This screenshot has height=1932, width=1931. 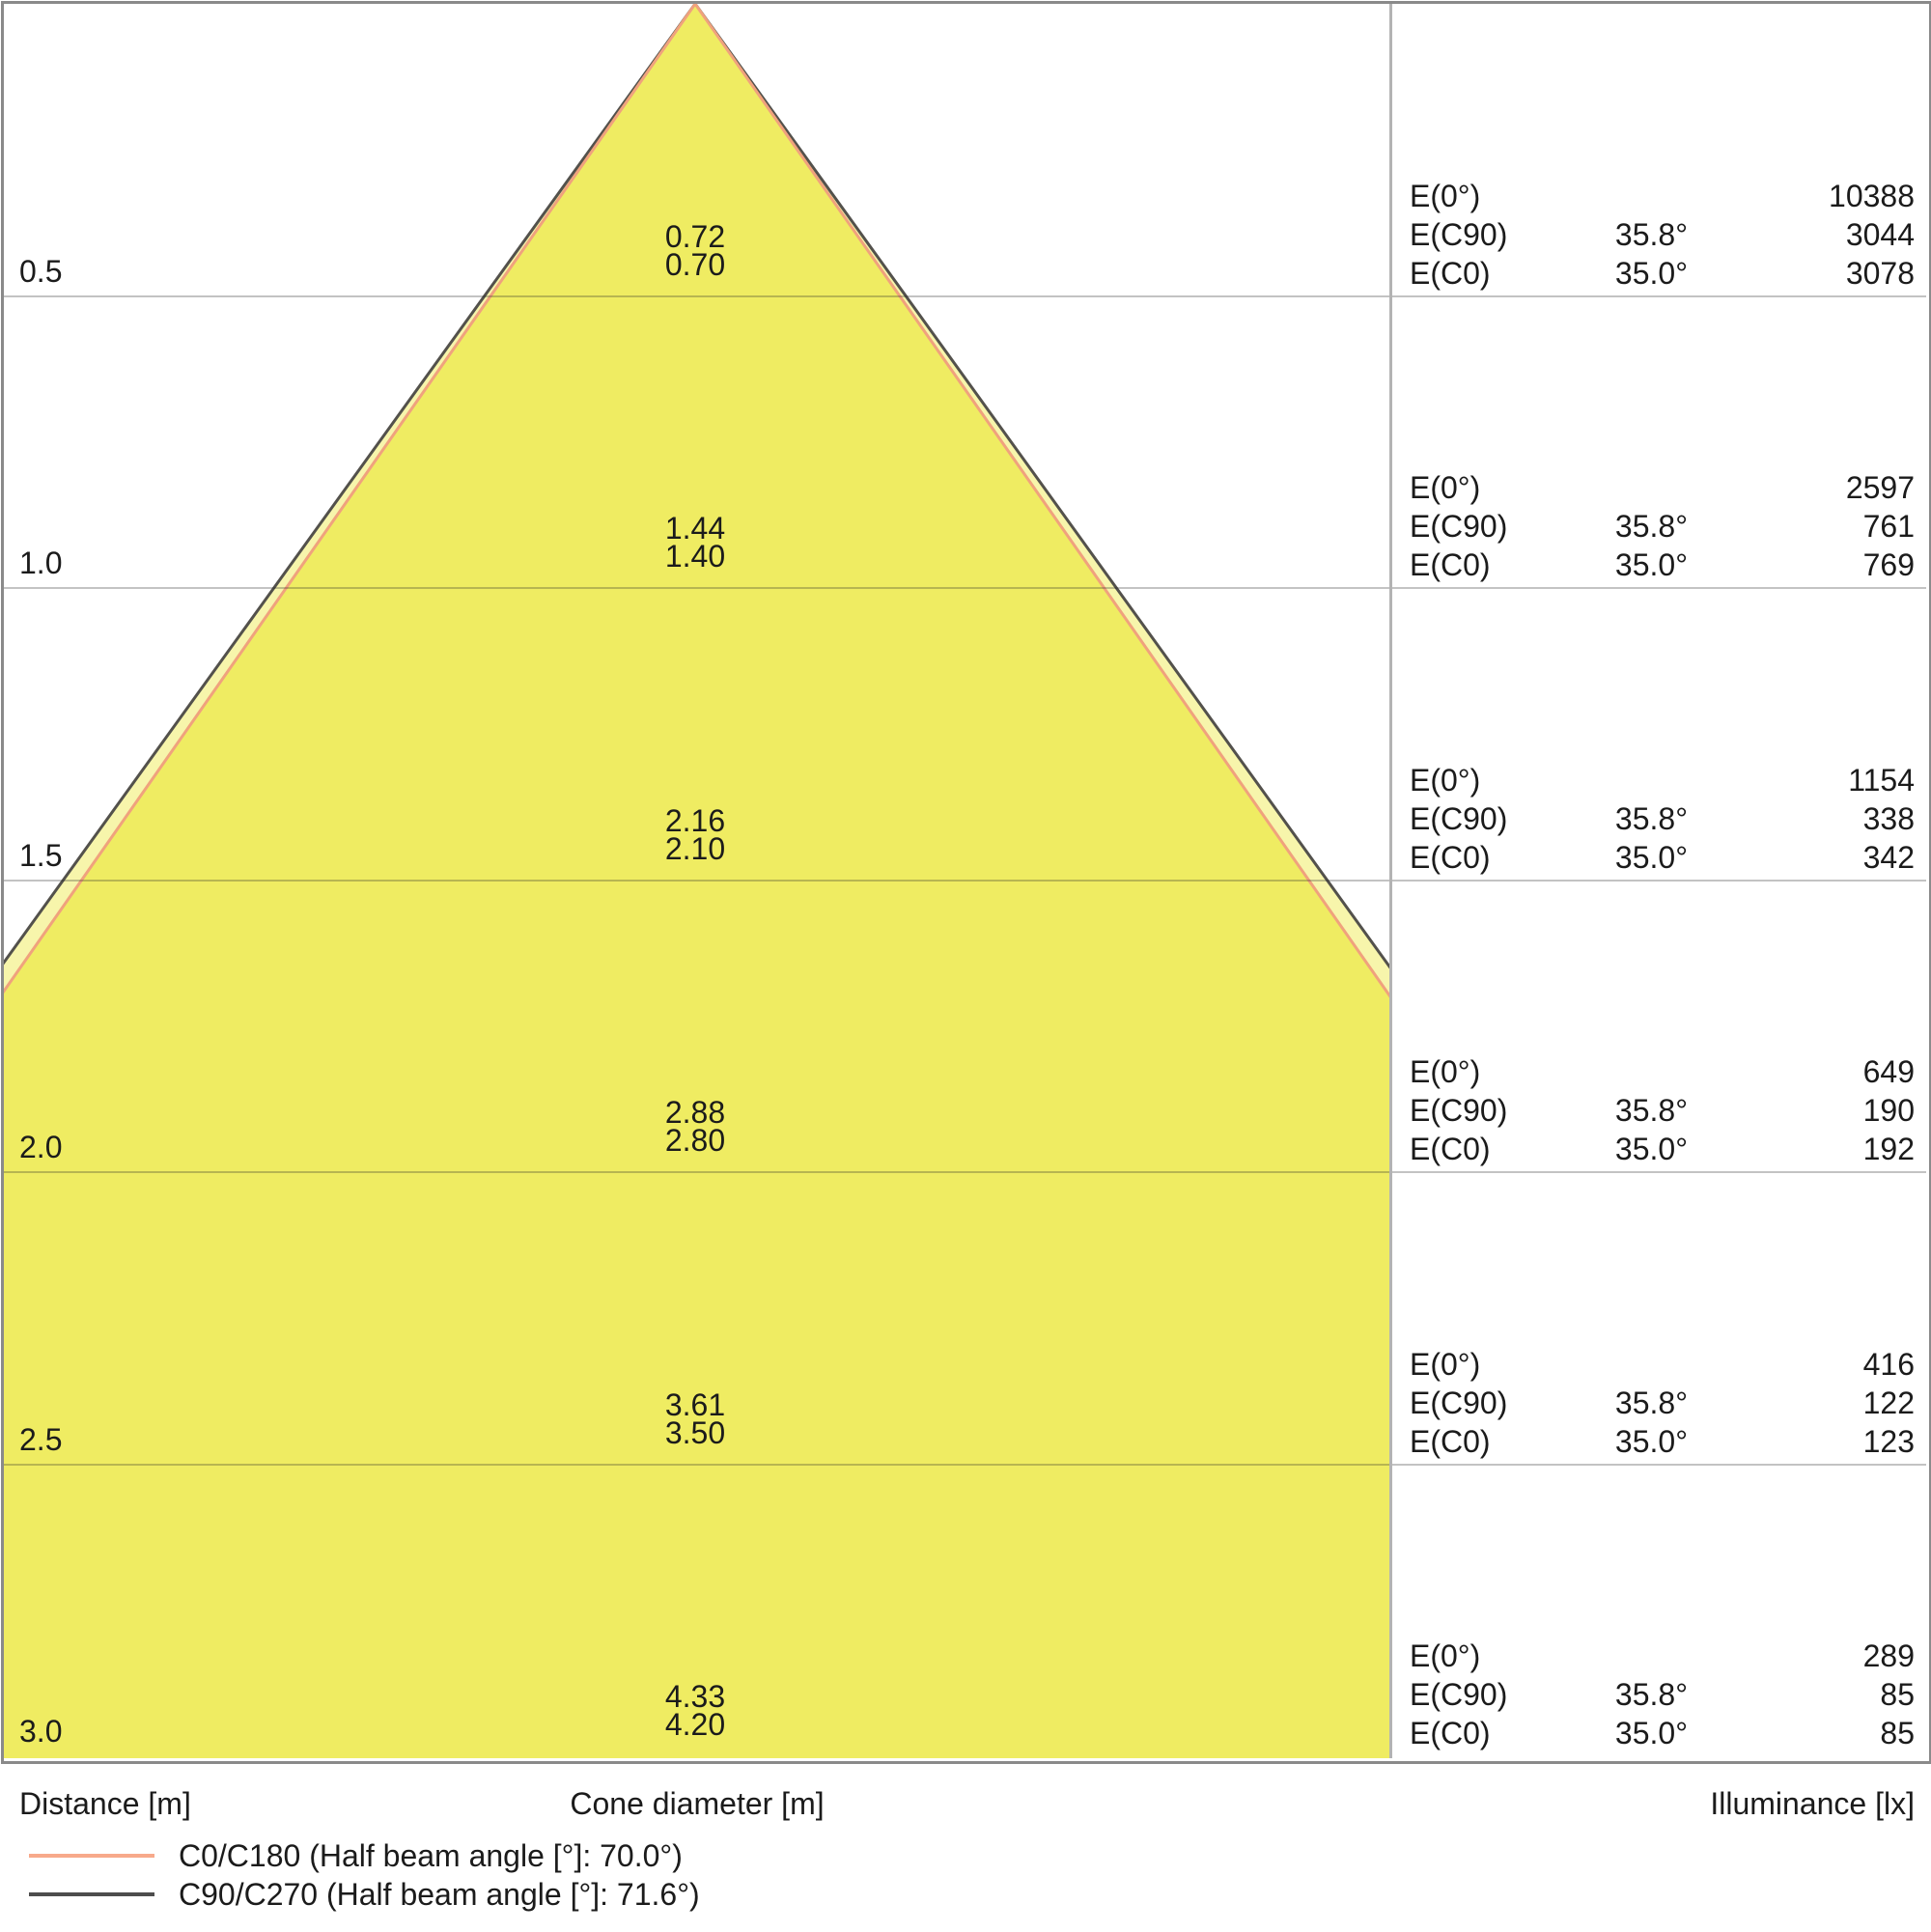 I want to click on distance-tick-label: 3.0, so click(x=41, y=1732).